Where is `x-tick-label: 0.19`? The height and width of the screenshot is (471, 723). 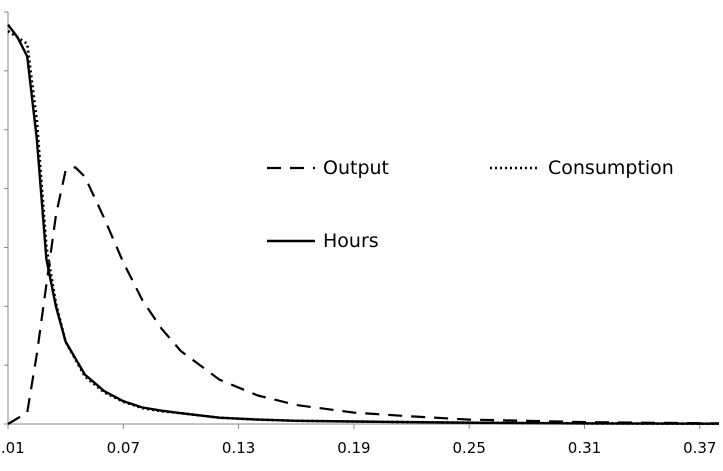
x-tick-label: 0.19 is located at coordinates (353, 448).